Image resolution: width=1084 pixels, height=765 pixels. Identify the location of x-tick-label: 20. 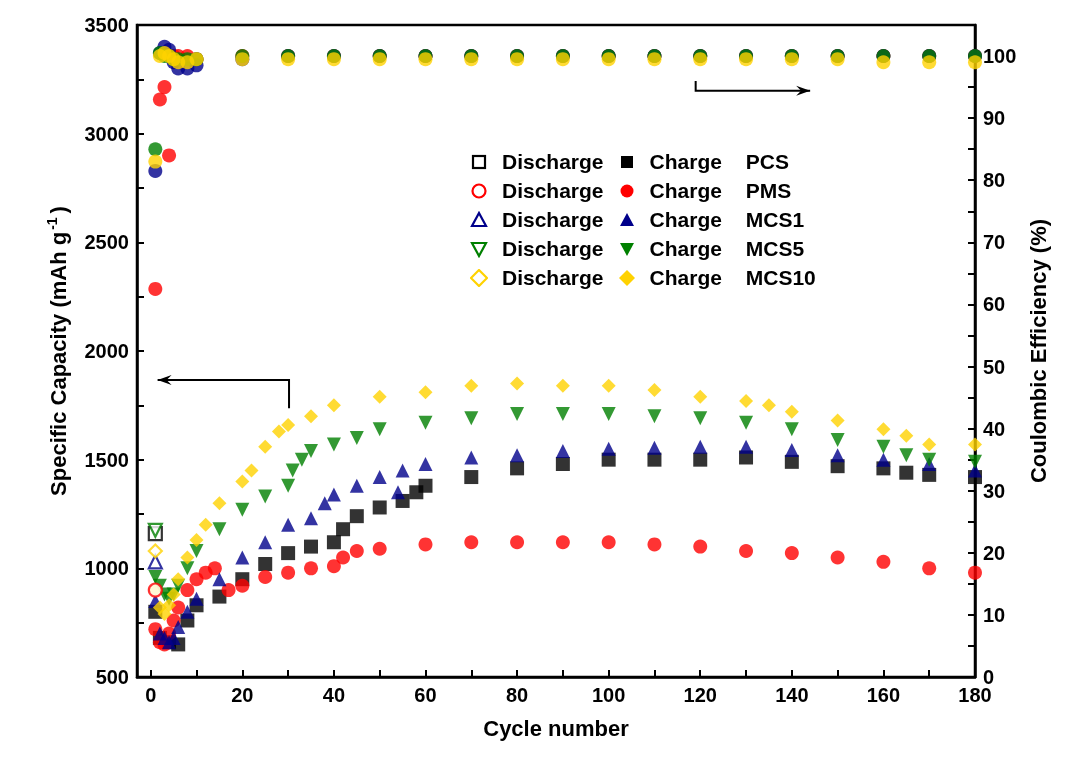
(242, 695).